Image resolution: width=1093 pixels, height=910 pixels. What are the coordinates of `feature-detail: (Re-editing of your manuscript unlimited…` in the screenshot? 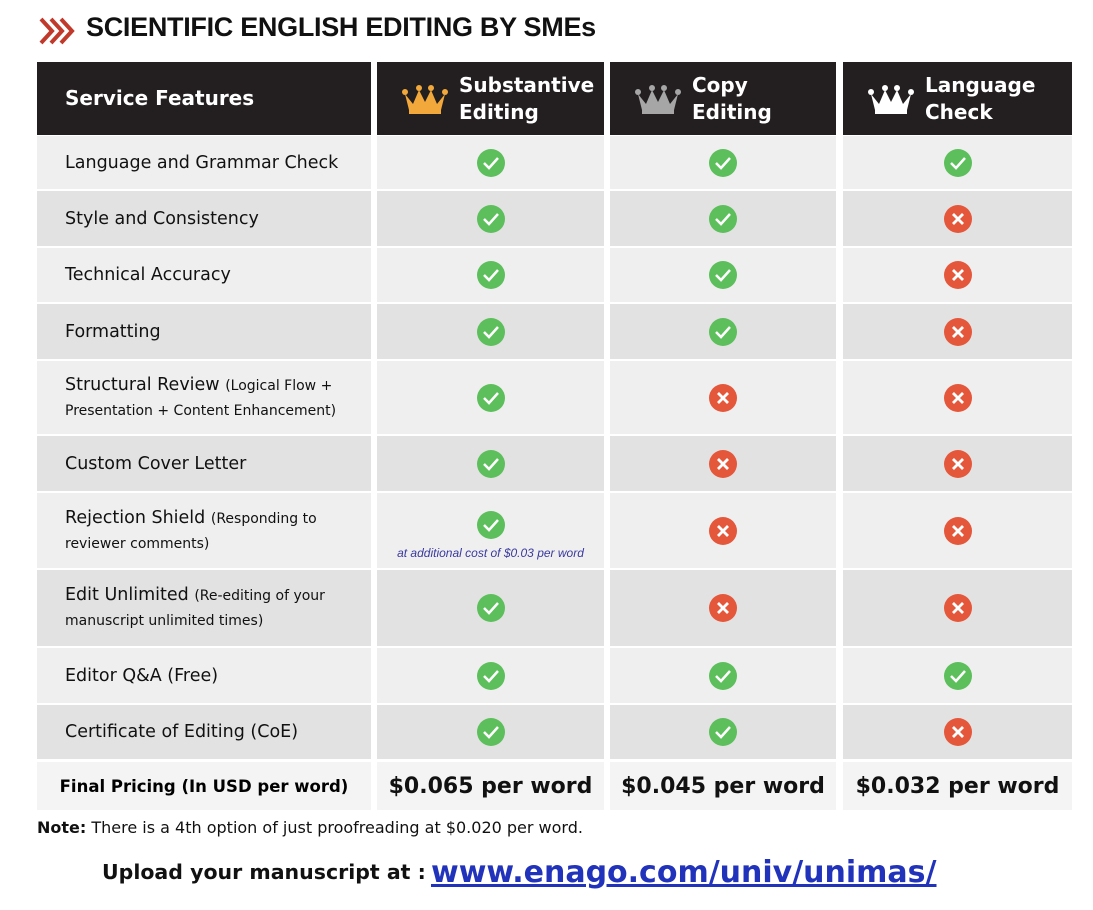 It's located at (195, 608).